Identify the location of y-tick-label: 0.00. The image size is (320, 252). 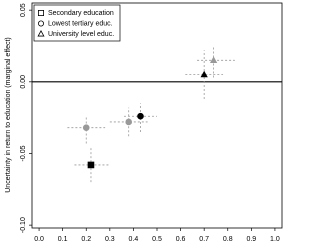
(23, 82).